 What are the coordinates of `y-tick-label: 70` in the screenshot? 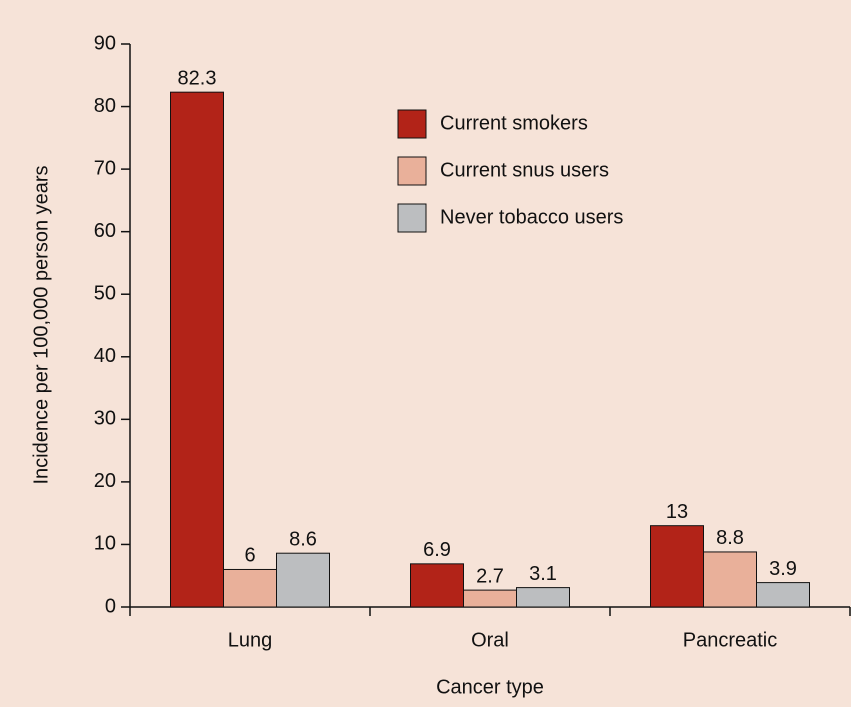 It's located at (105, 168).